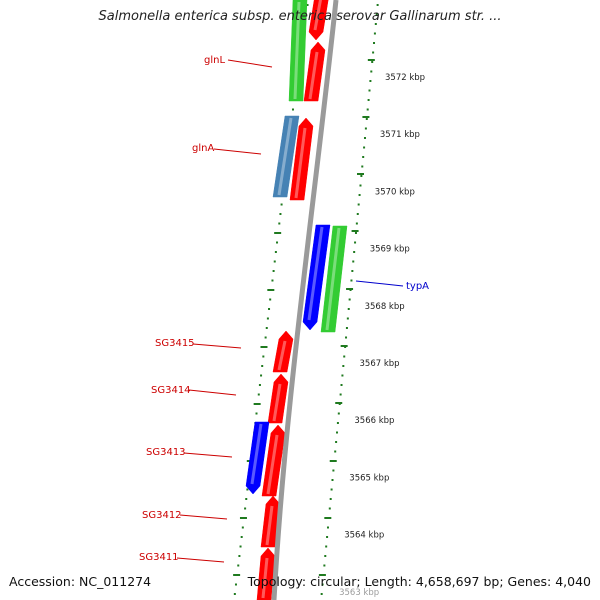 Image resolution: width=600 pixels, height=600 pixels. Describe the element at coordinates (175, 343) in the screenshot. I see `gene-label: SG3415` at that location.